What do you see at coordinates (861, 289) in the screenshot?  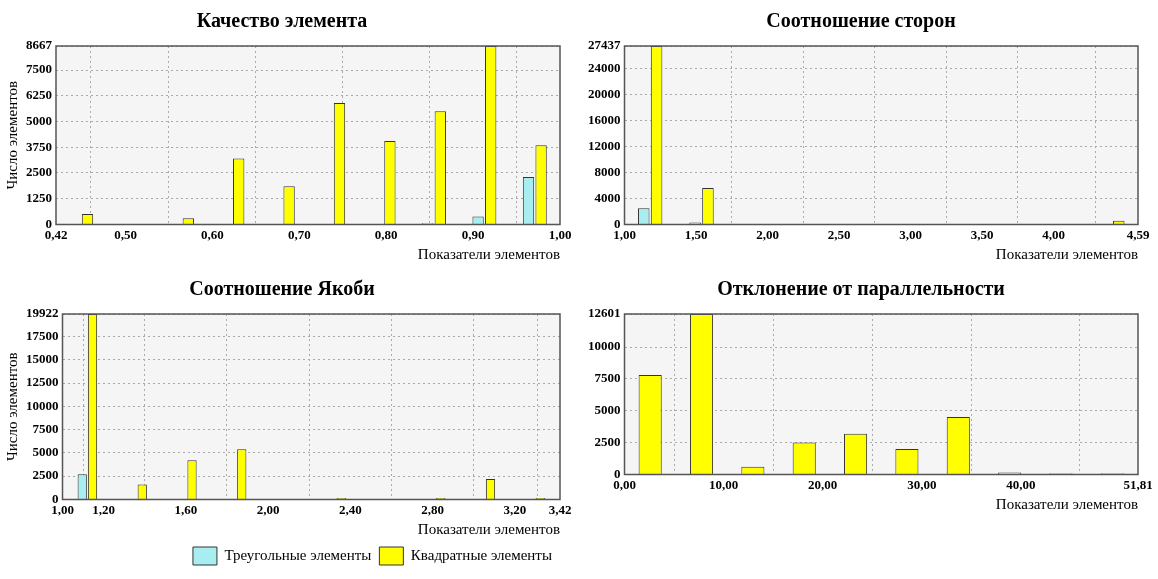 I see `chart-title: Отклонение от параллельности` at bounding box center [861, 289].